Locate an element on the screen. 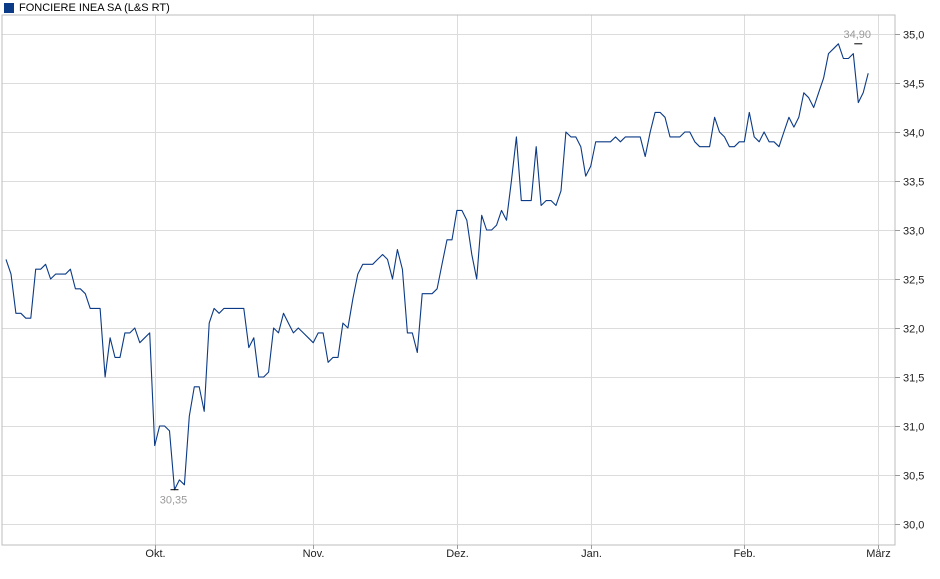 Image resolution: width=940 pixels, height=579 pixels. y-tick-label: 34,0 is located at coordinates (913, 134).